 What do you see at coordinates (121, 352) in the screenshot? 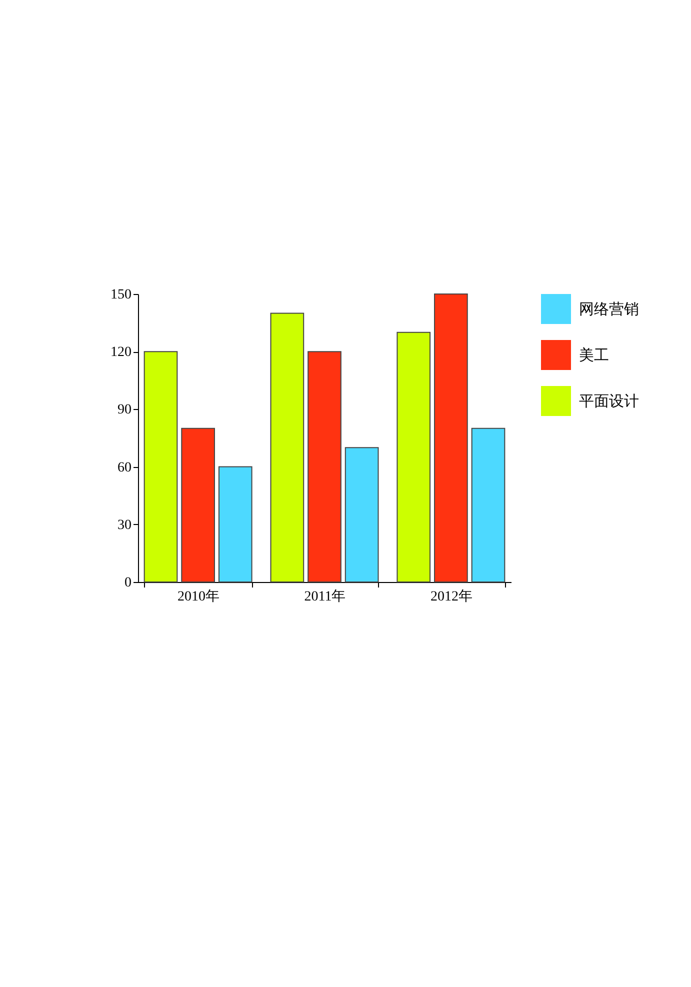
I see `y-tick-label: 120` at bounding box center [121, 352].